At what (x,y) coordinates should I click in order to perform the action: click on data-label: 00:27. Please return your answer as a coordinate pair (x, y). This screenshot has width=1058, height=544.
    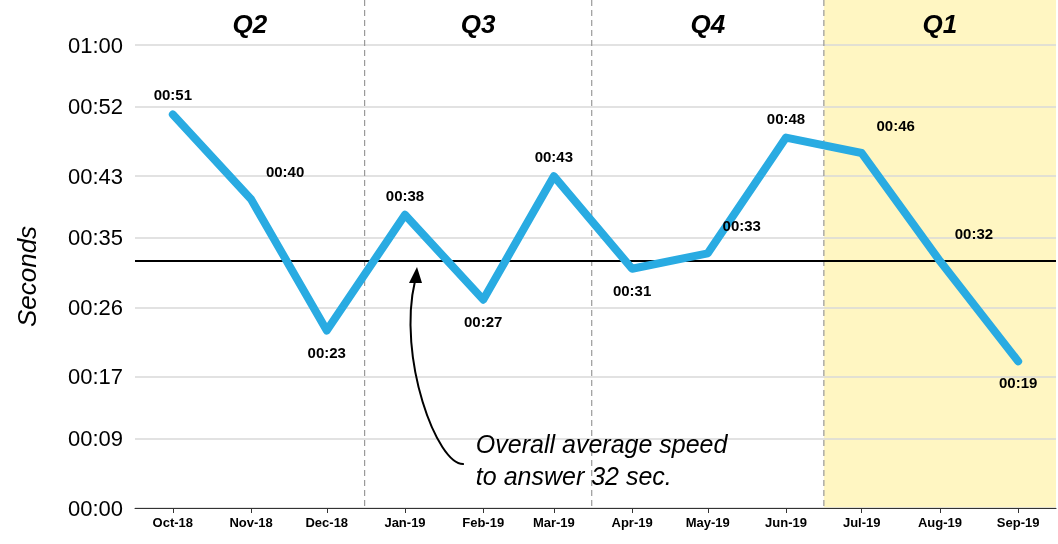
    Looking at the image, I should click on (483, 321).